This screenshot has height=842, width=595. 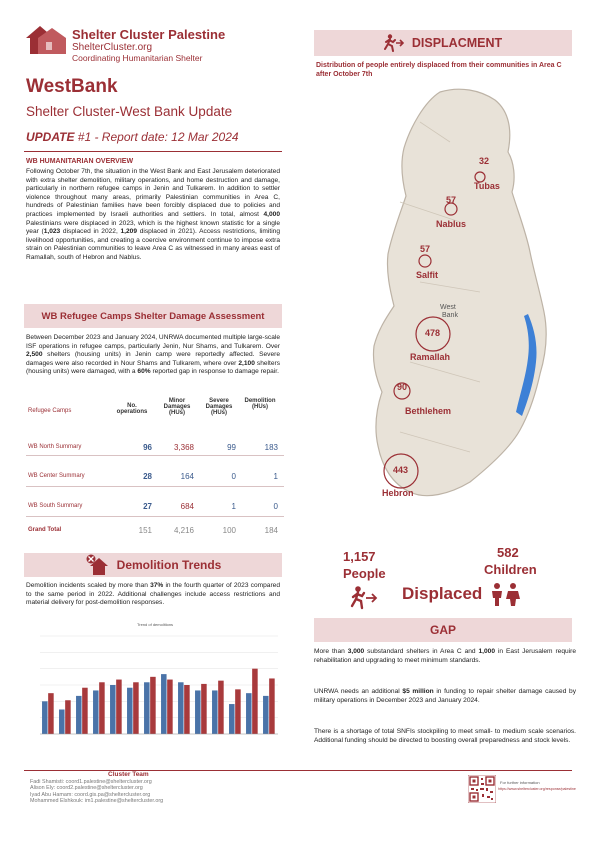 I want to click on row-demo: 183, so click(x=271, y=447).